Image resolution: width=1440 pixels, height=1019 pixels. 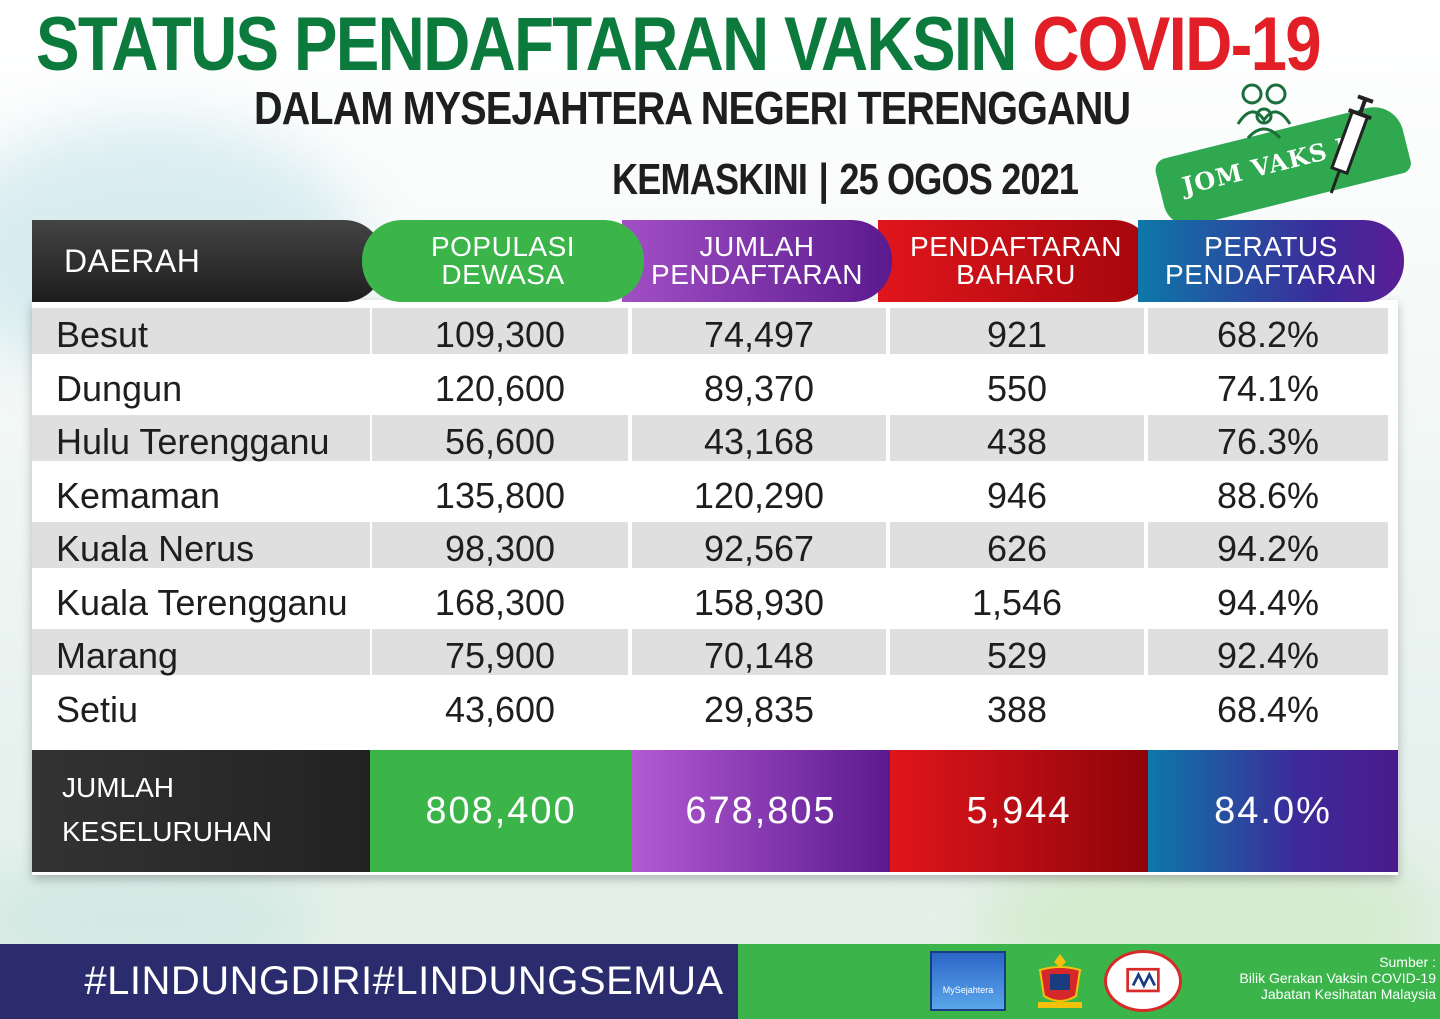 What do you see at coordinates (193, 441) in the screenshot?
I see `cell-daerah: Hulu Terengganu` at bounding box center [193, 441].